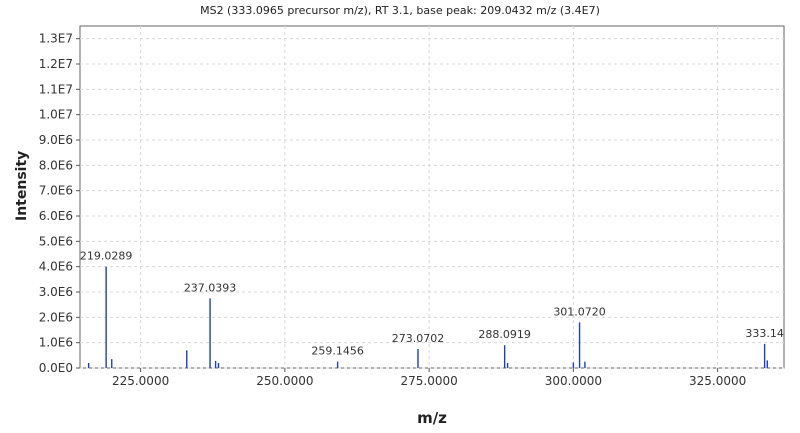 Image resolution: width=800 pixels, height=433 pixels. Describe the element at coordinates (56, 191) in the screenshot. I see `y-tick-label: 7.0E6` at that location.